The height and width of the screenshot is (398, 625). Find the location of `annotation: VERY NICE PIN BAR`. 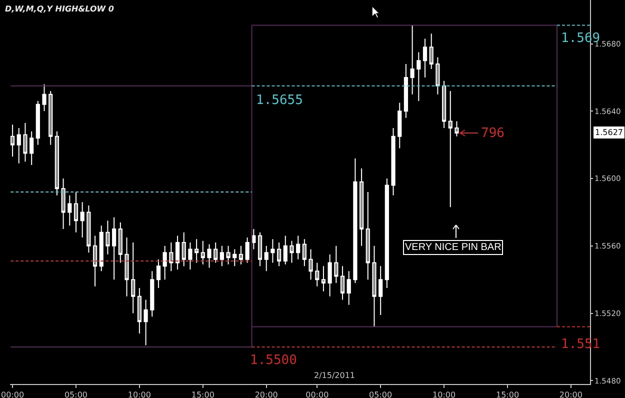

annotation: VERY NICE PIN BAR is located at coordinates (453, 247).